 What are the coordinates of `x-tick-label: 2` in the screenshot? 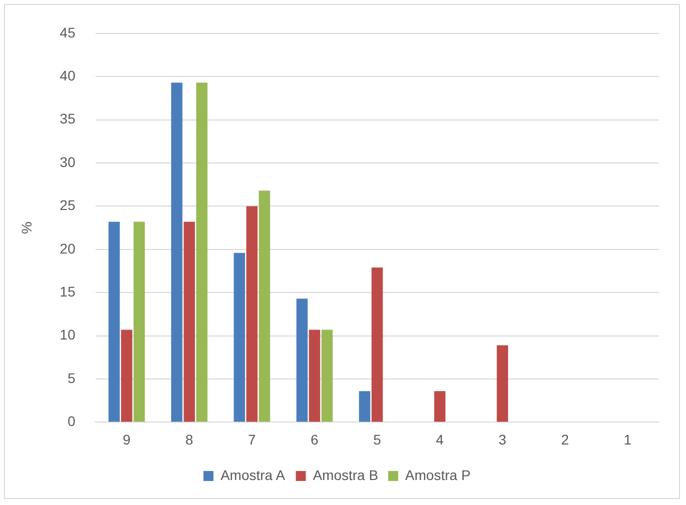 It's located at (565, 439).